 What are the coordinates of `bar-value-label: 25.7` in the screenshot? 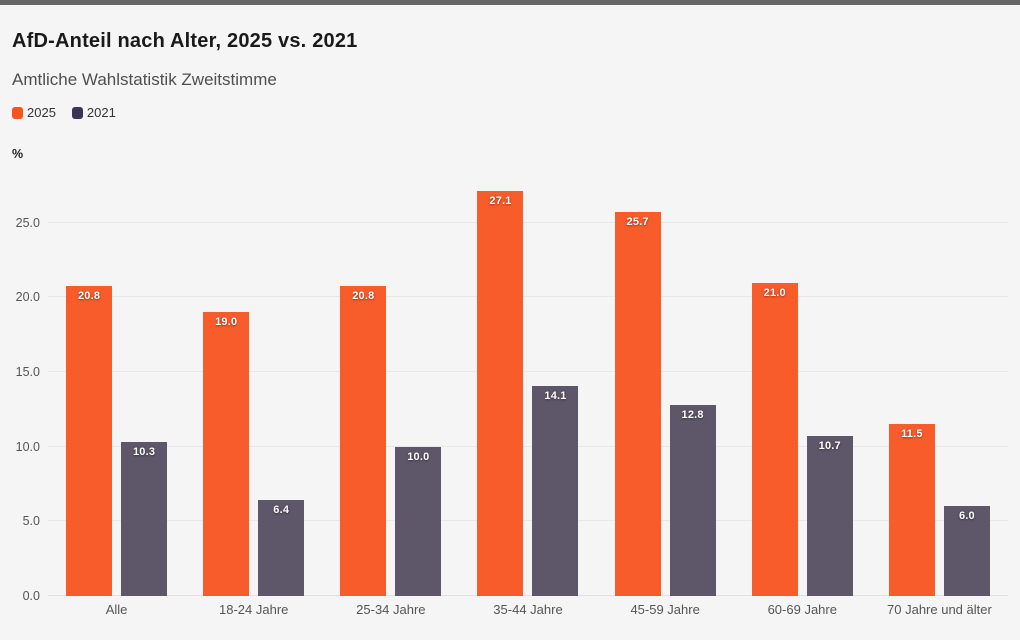 It's located at (637, 222).